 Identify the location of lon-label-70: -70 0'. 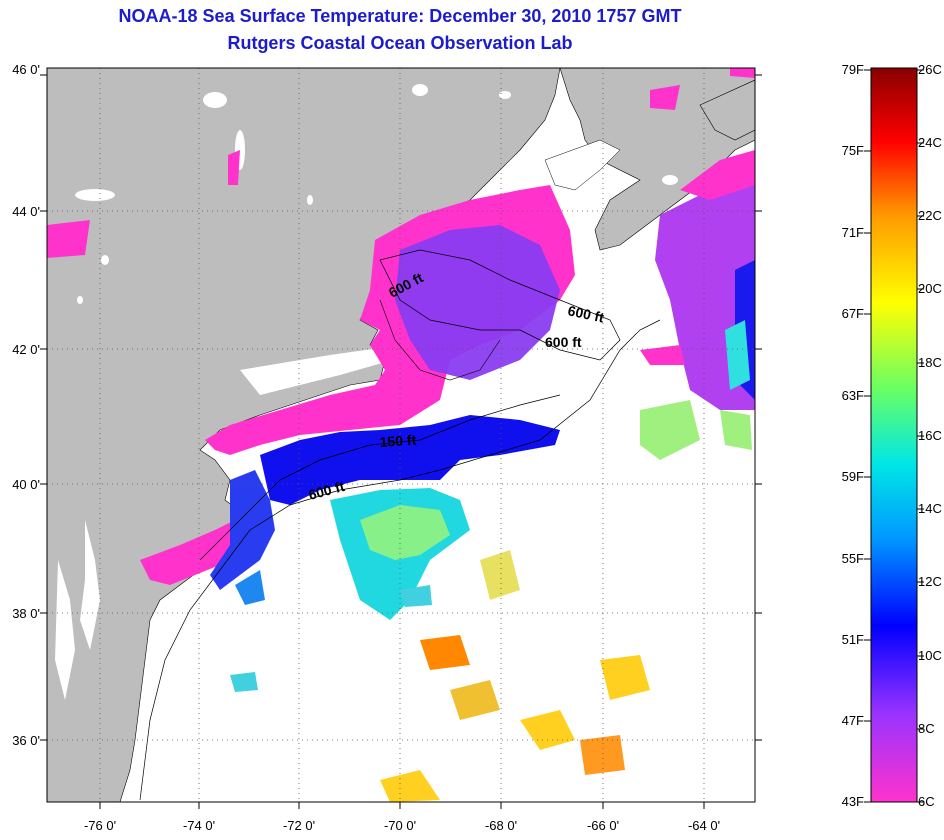
(400, 825).